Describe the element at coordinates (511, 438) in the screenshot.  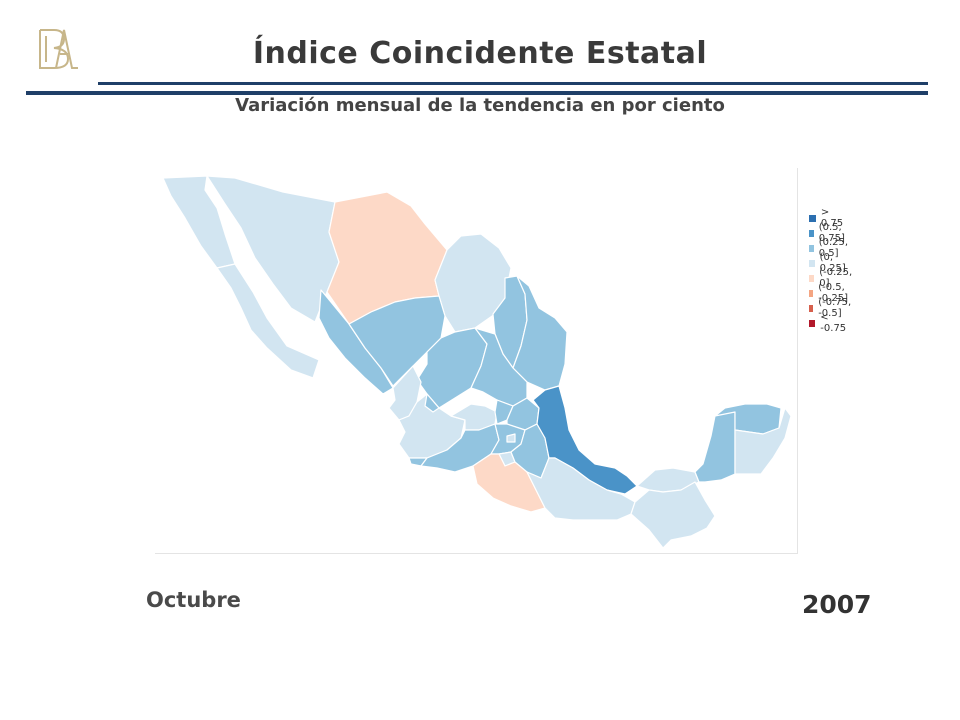
I see `state-distrito-federal` at that location.